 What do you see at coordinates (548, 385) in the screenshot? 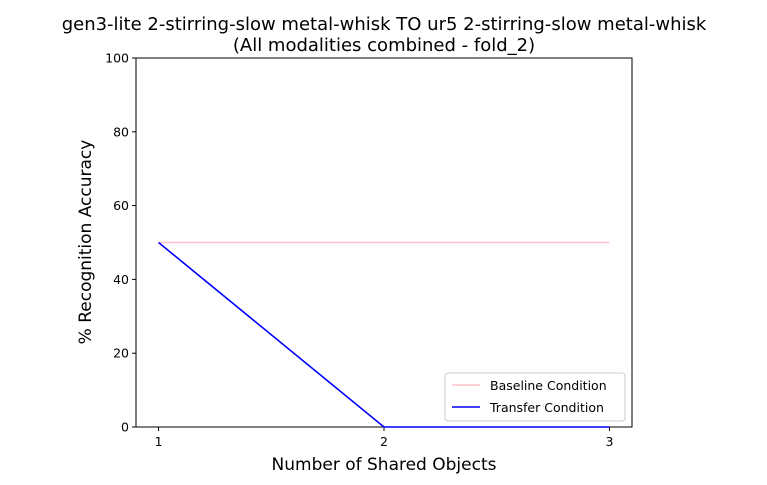
I see `legend-label-baseline: Baseline Condition` at bounding box center [548, 385].